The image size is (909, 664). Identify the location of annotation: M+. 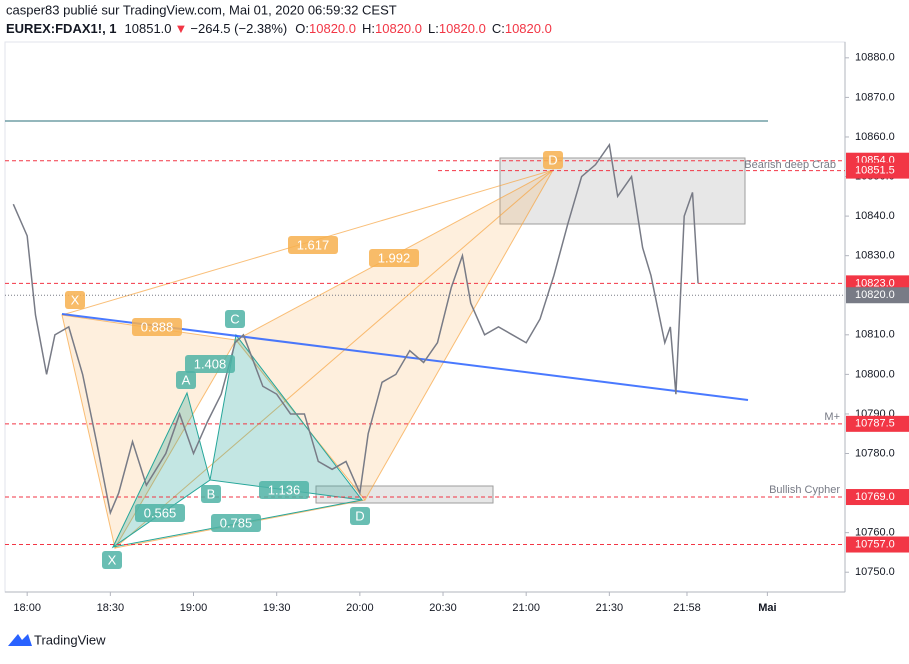
(832, 417).